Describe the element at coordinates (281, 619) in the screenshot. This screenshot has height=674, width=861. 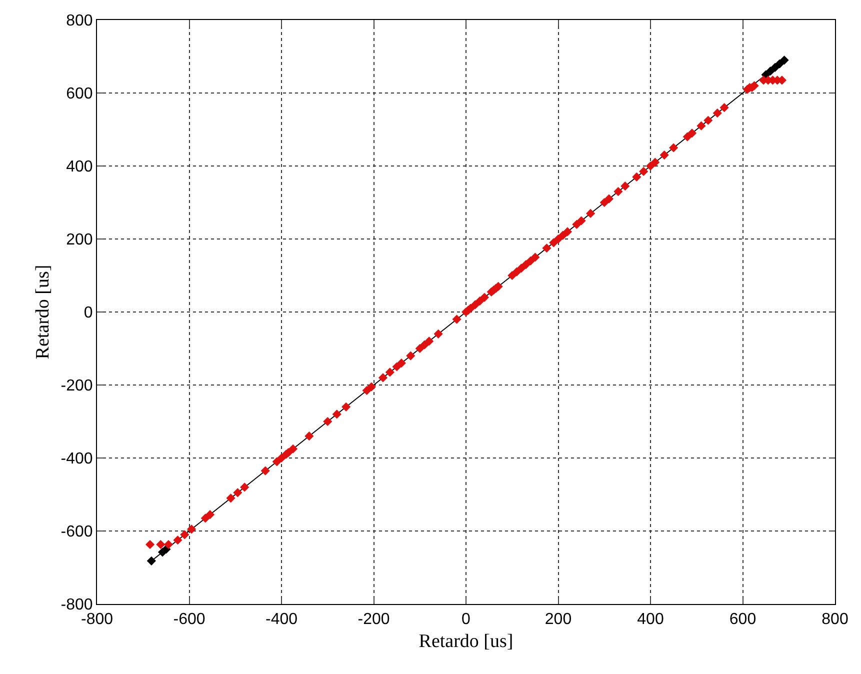
I see `x-tick-label: -400` at that location.